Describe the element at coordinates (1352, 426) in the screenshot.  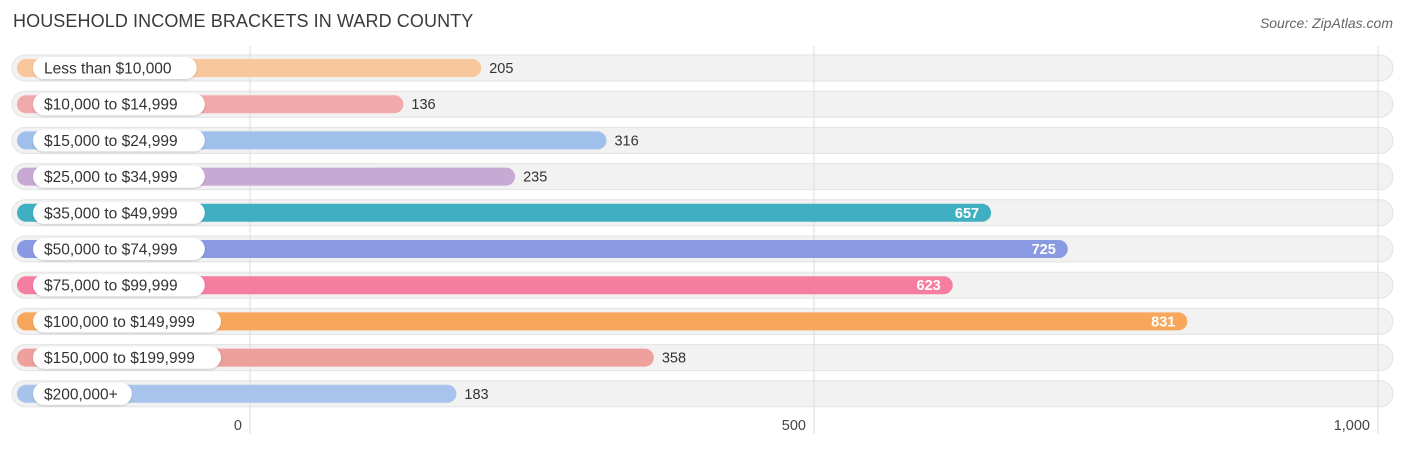
I see `x-tick-label: 1,000` at that location.